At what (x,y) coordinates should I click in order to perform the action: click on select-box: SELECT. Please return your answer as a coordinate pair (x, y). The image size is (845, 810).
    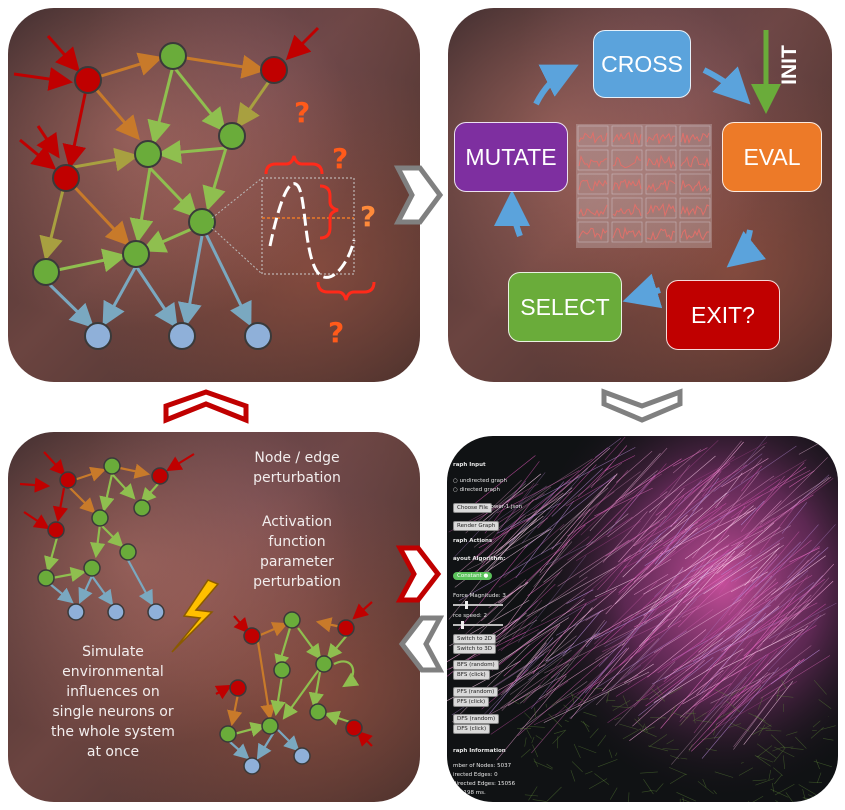
    Looking at the image, I should click on (565, 307).